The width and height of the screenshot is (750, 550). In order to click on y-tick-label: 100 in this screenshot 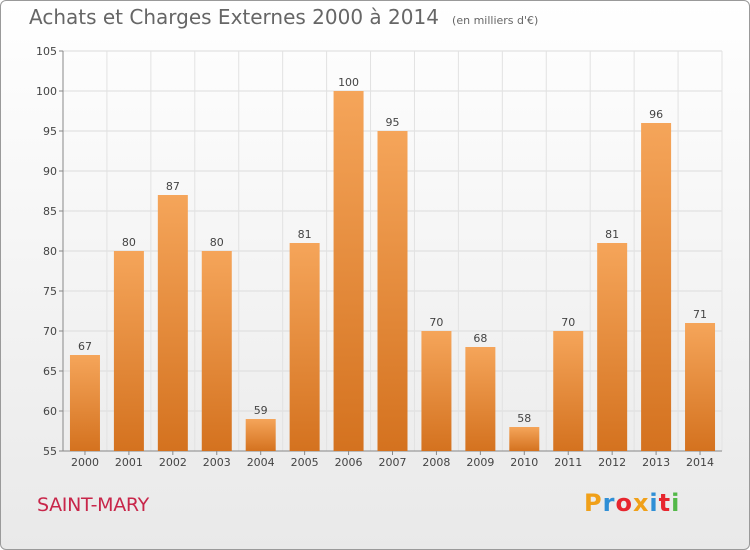, I will do `click(46, 91)`.